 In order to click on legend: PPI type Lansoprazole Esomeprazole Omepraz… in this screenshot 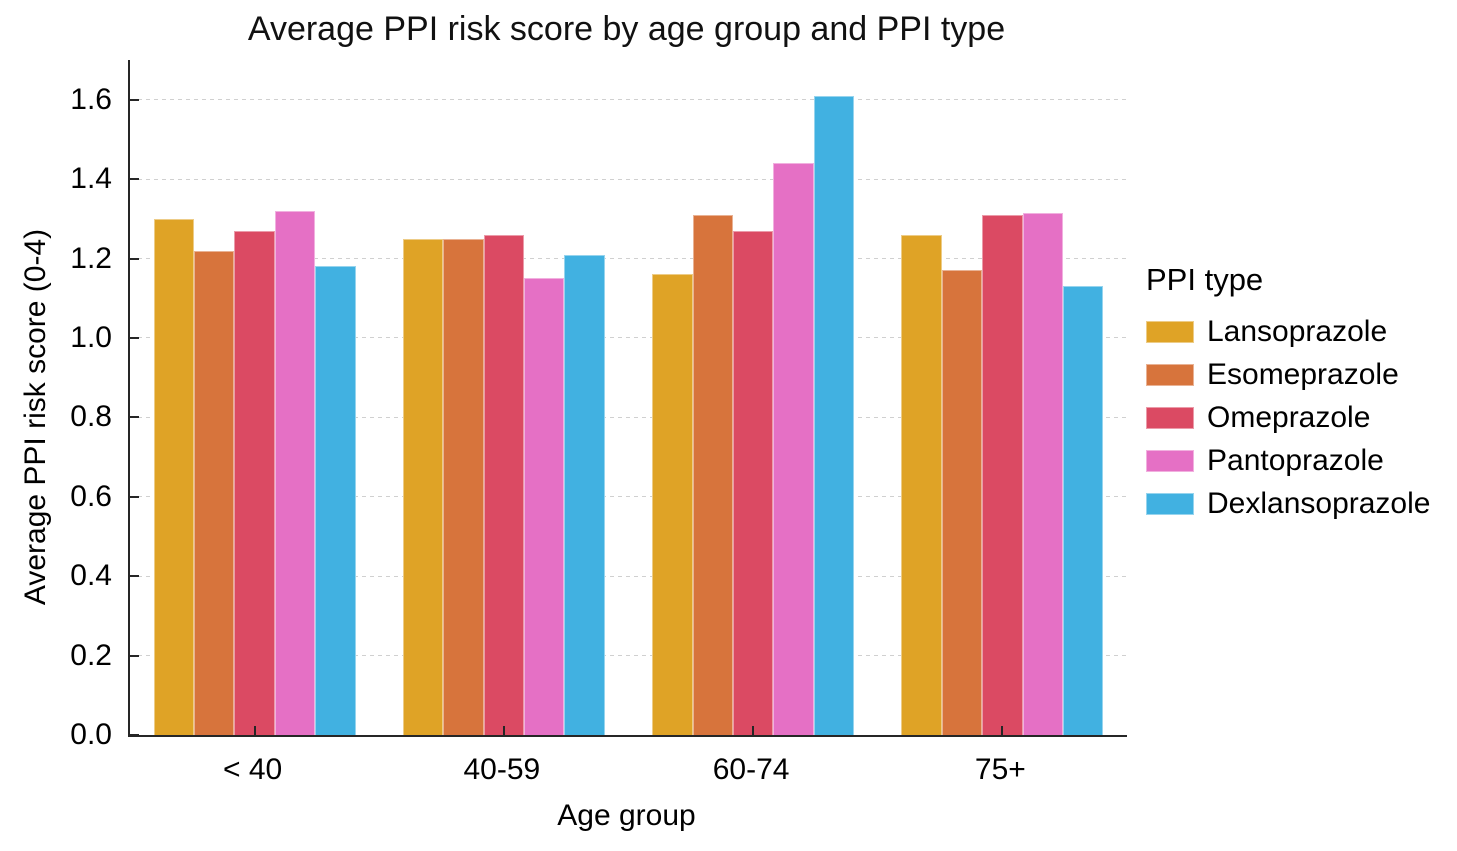, I will do `click(1288, 393)`.